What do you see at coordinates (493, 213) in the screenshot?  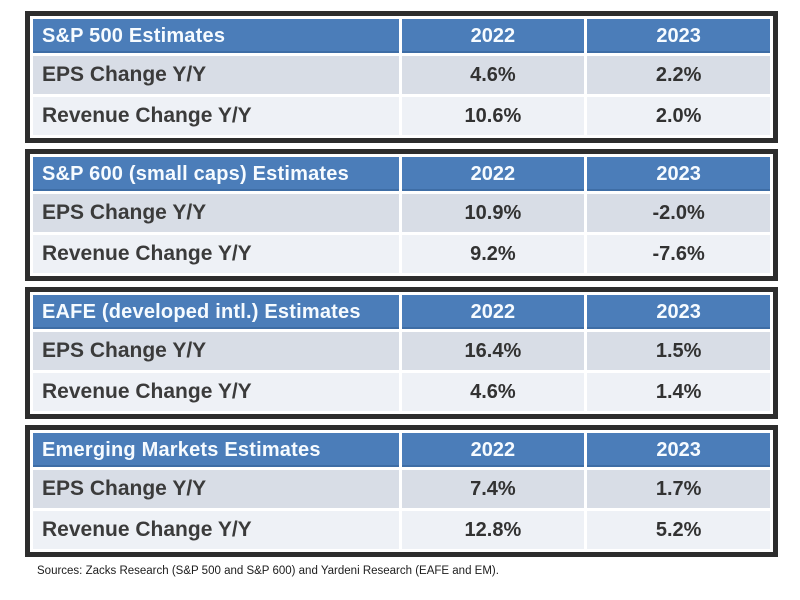 I see `cell-eps-2022: 10.9%` at bounding box center [493, 213].